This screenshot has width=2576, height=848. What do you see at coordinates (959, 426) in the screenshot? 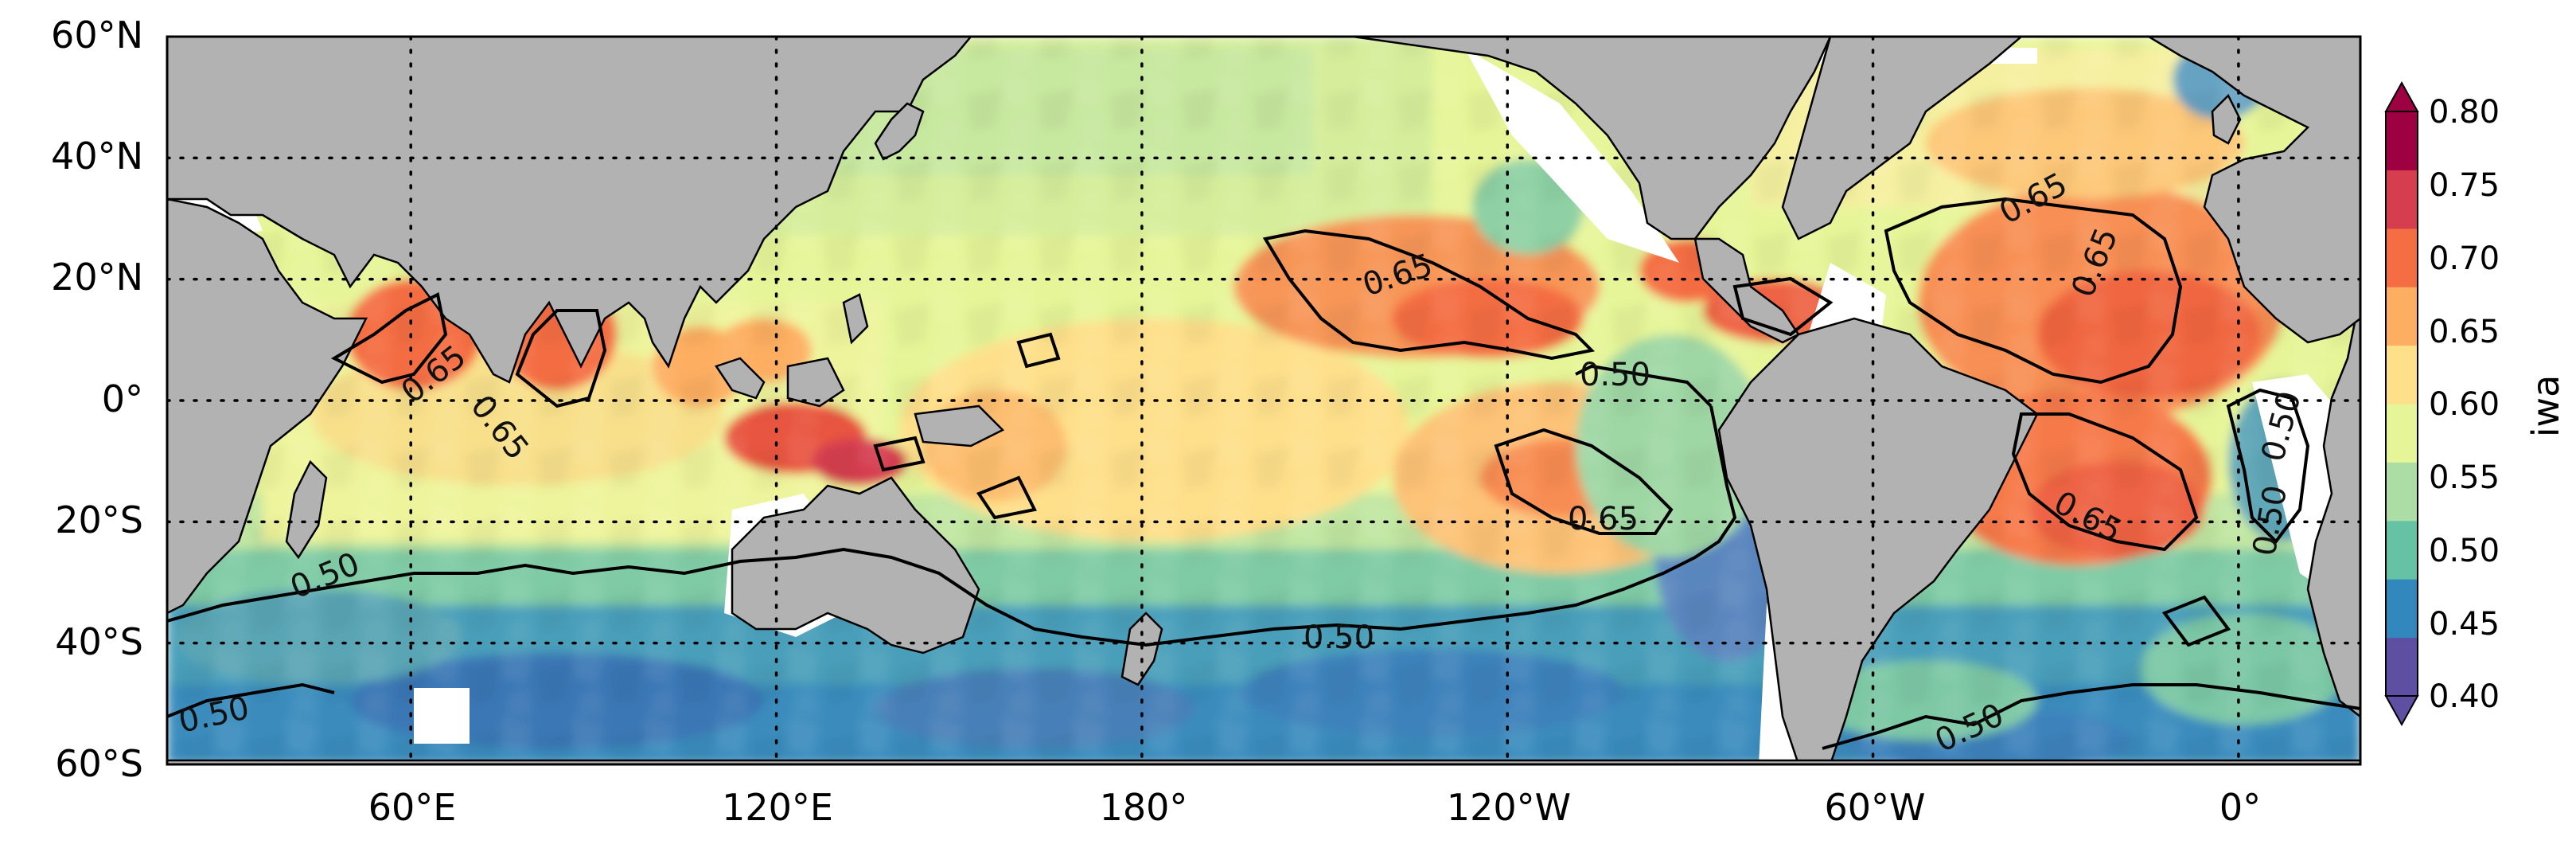
I see `land-new-guinea` at bounding box center [959, 426].